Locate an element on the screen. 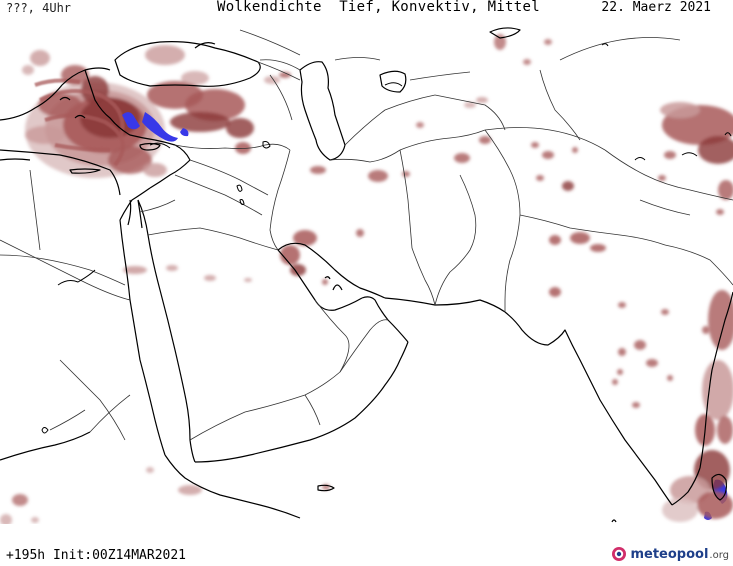 Image resolution: width=733 pixels, height=566 pixels. brand-name: meteopool is located at coordinates (669, 554).